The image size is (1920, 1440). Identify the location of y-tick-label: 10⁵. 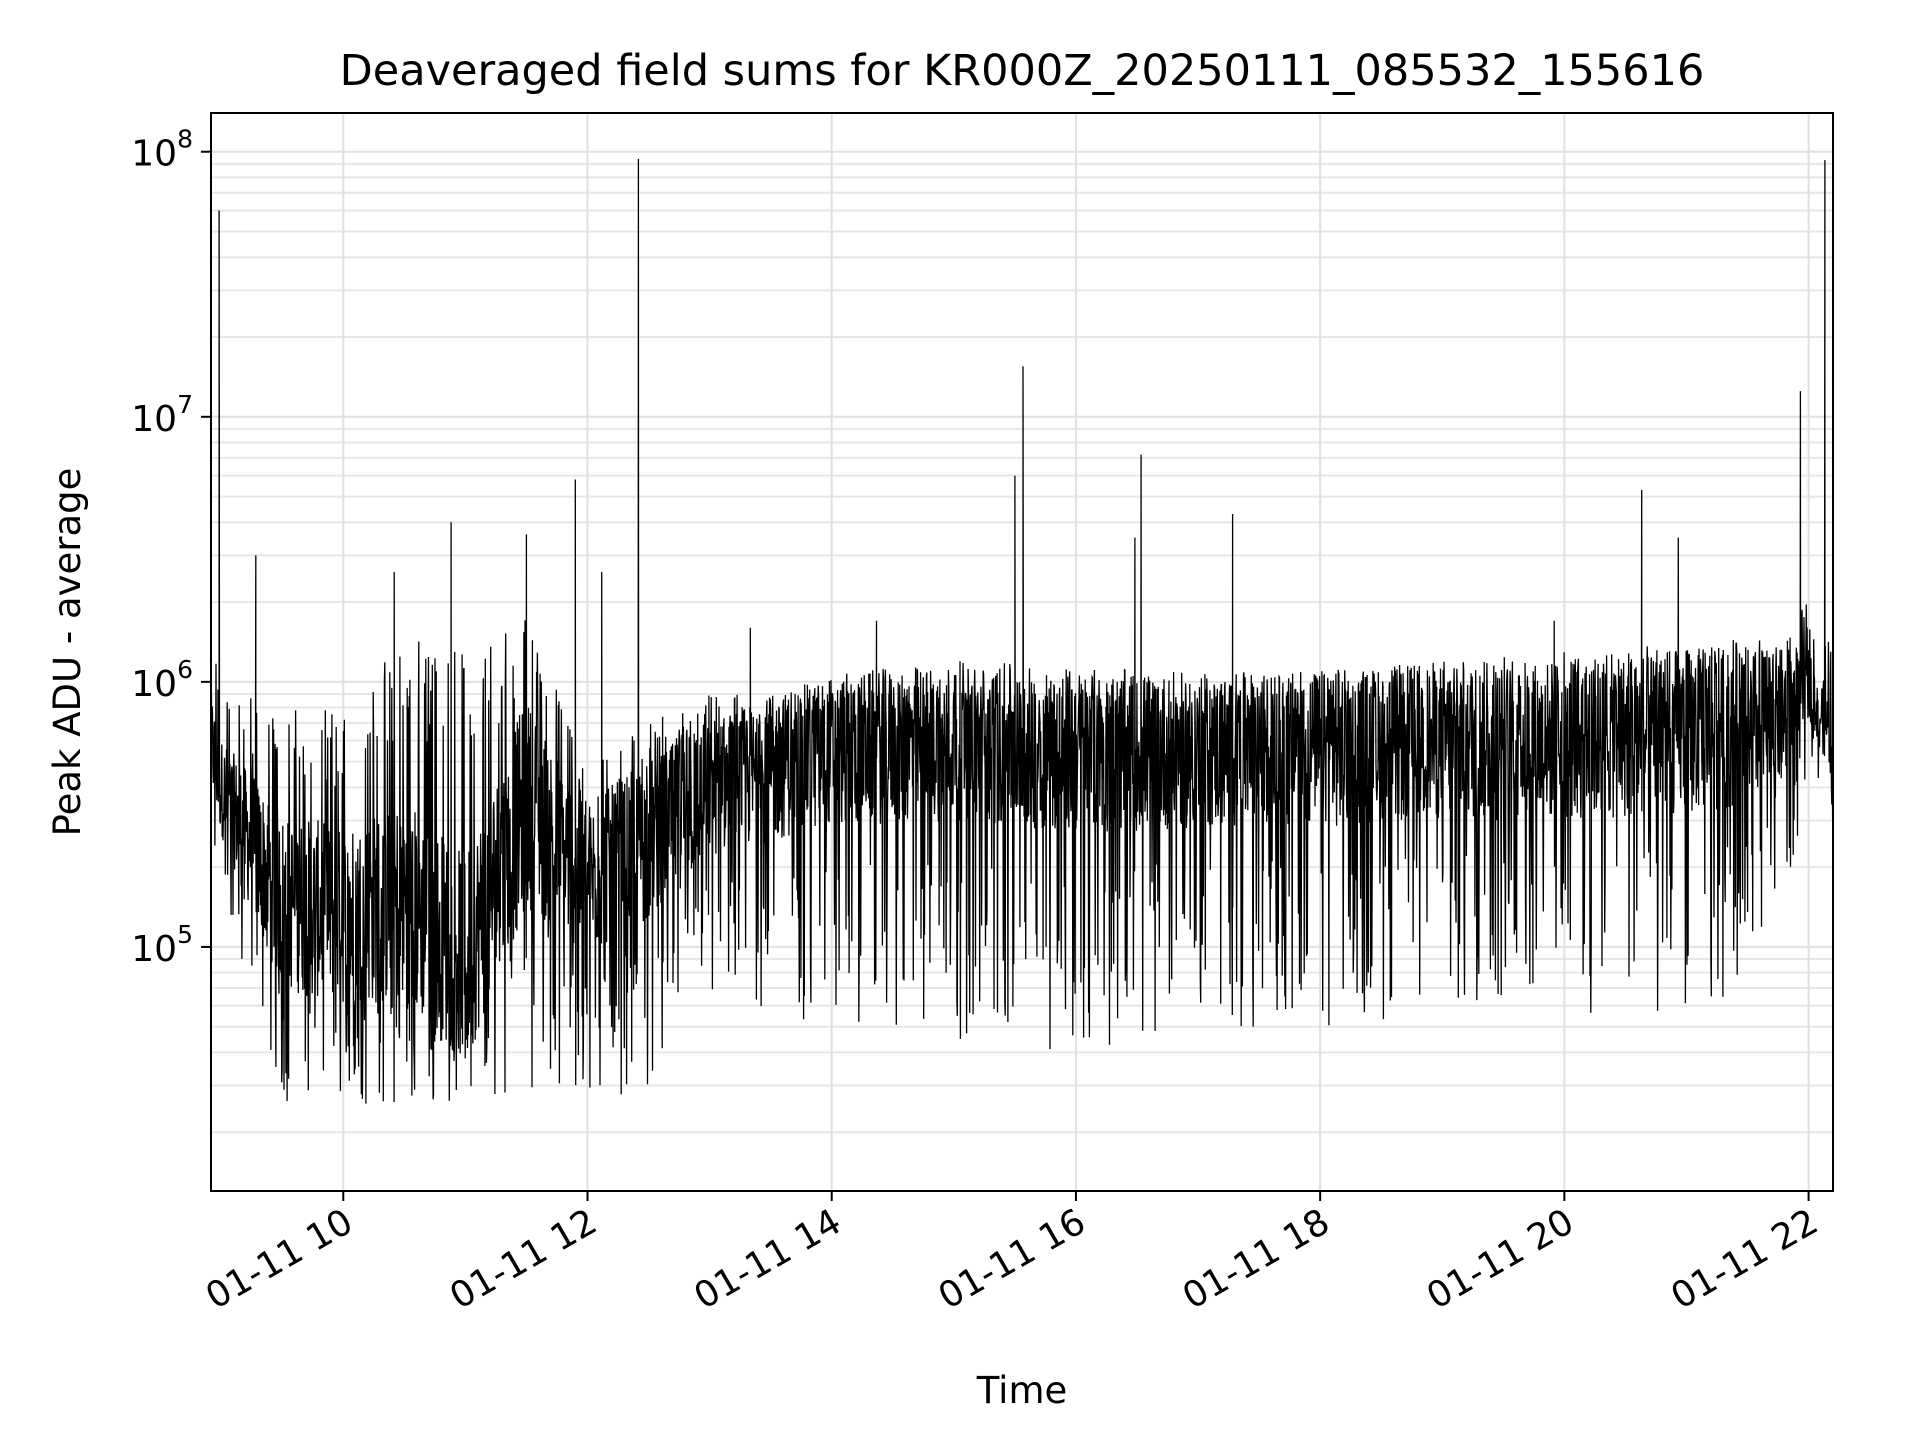
(162, 945).